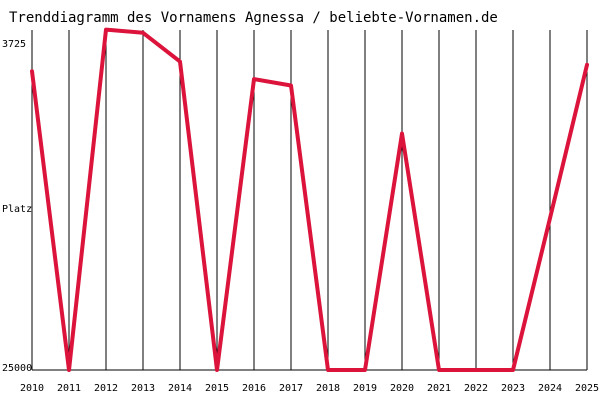 Image resolution: width=600 pixels, height=400 pixels. What do you see at coordinates (550, 388) in the screenshot?
I see `x-tick-label-2024: 2024` at bounding box center [550, 388].